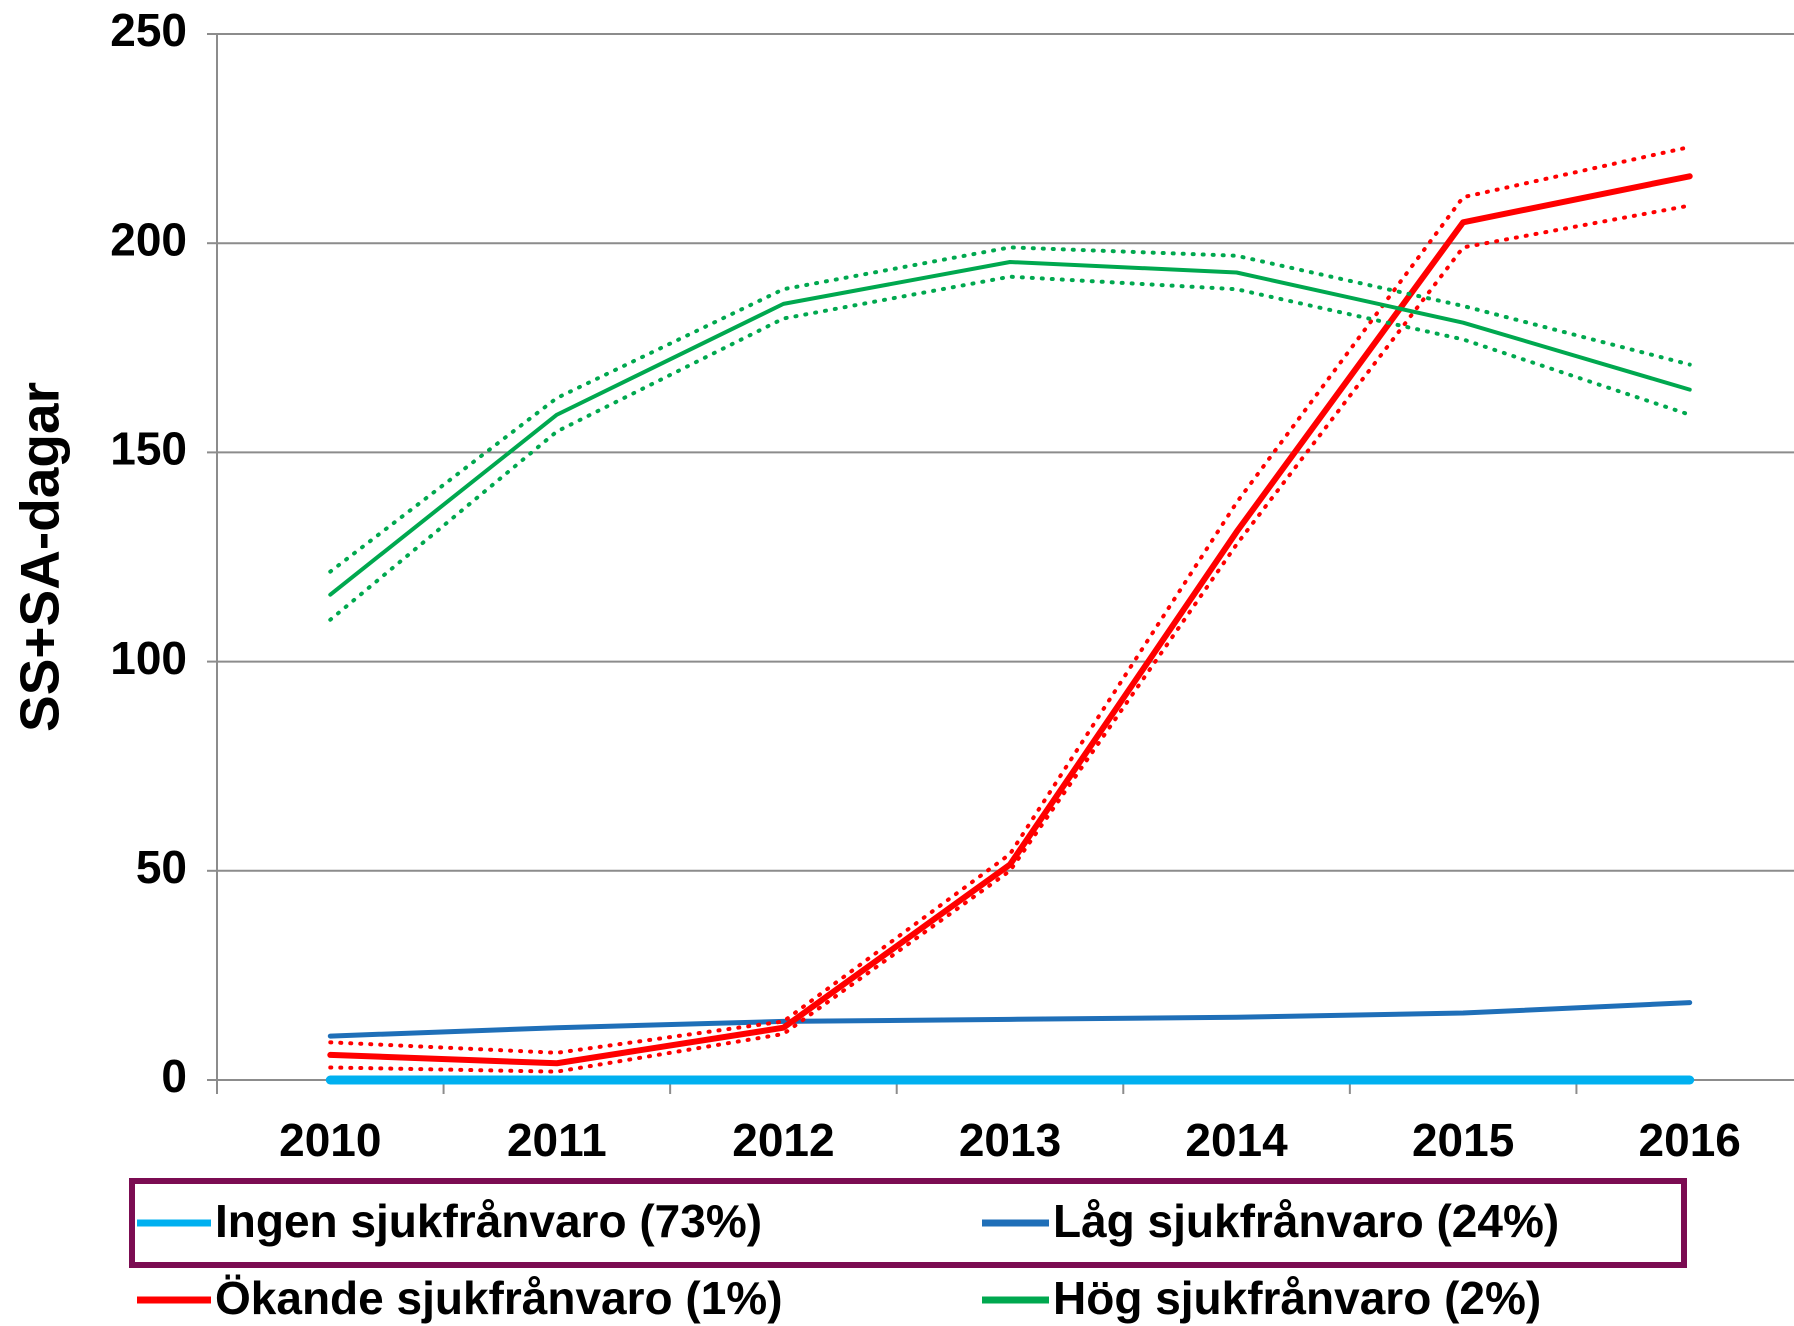 Image resolution: width=1794 pixels, height=1326 pixels. What do you see at coordinates (908, 1223) in the screenshot?
I see `legend-box` at bounding box center [908, 1223].